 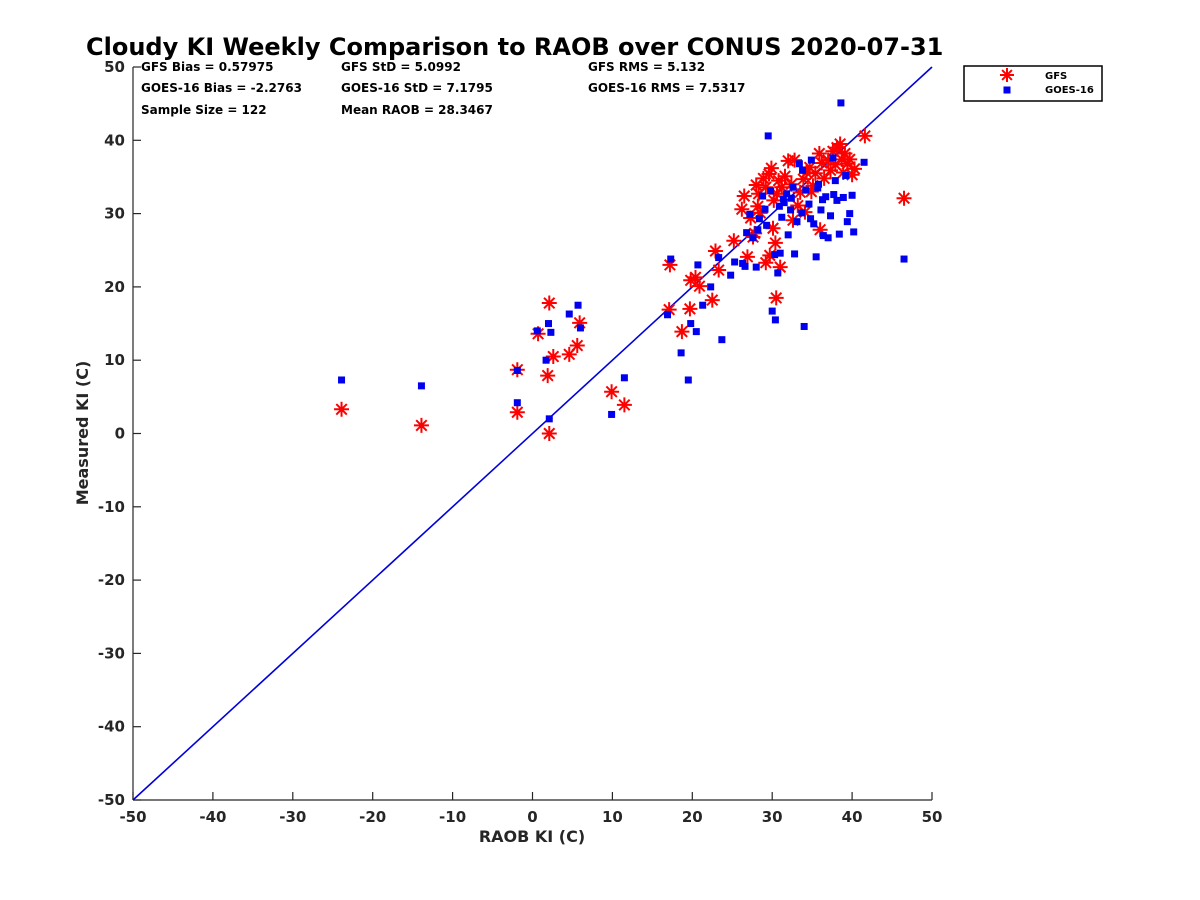 I want to click on y-tick-label: -30, so click(x=111, y=653).